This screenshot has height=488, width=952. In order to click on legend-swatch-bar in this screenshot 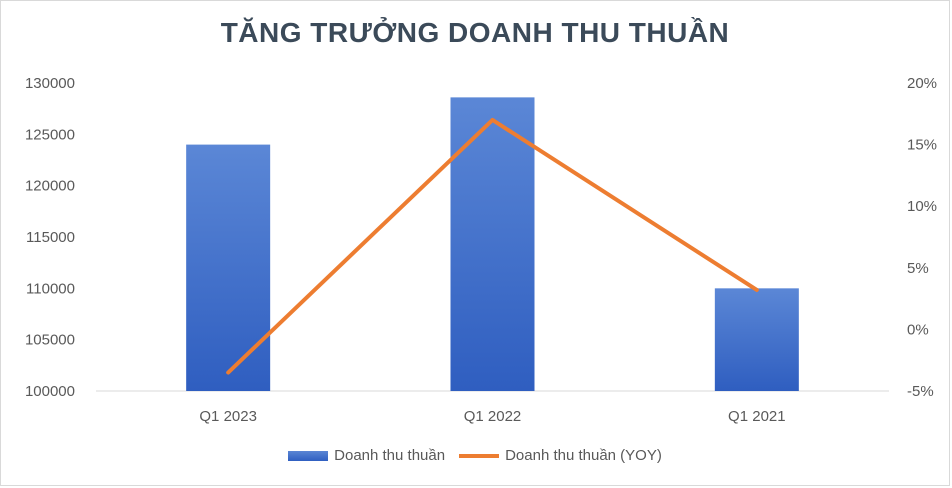, I will do `click(308, 455)`.